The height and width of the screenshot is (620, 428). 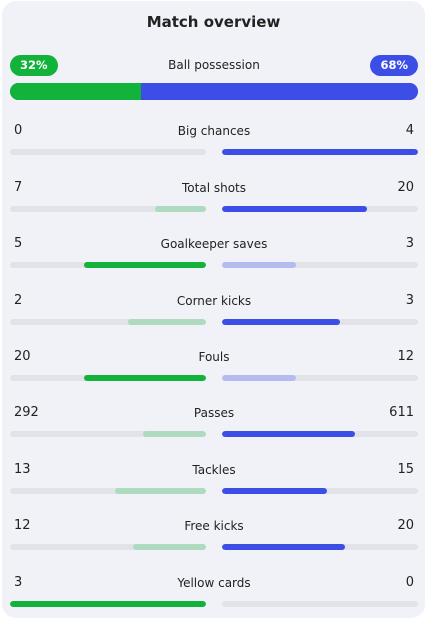 What do you see at coordinates (214, 131) in the screenshot?
I see `stat-label: Big chances` at bounding box center [214, 131].